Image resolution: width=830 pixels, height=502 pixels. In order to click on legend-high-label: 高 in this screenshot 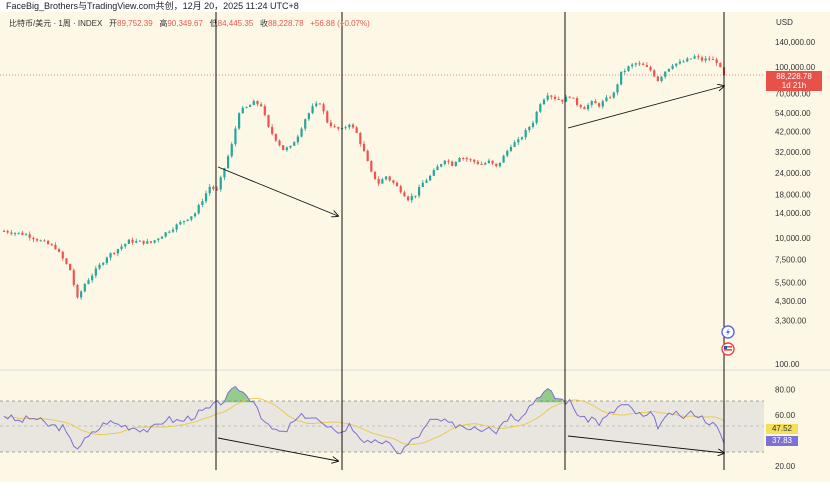, I will do `click(163, 23)`.